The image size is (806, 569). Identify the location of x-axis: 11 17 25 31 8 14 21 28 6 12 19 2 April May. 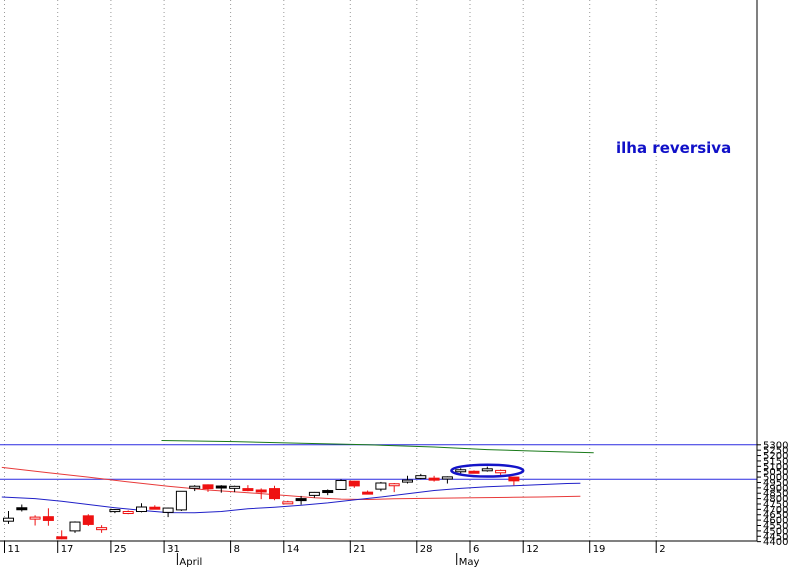
(335, 554).